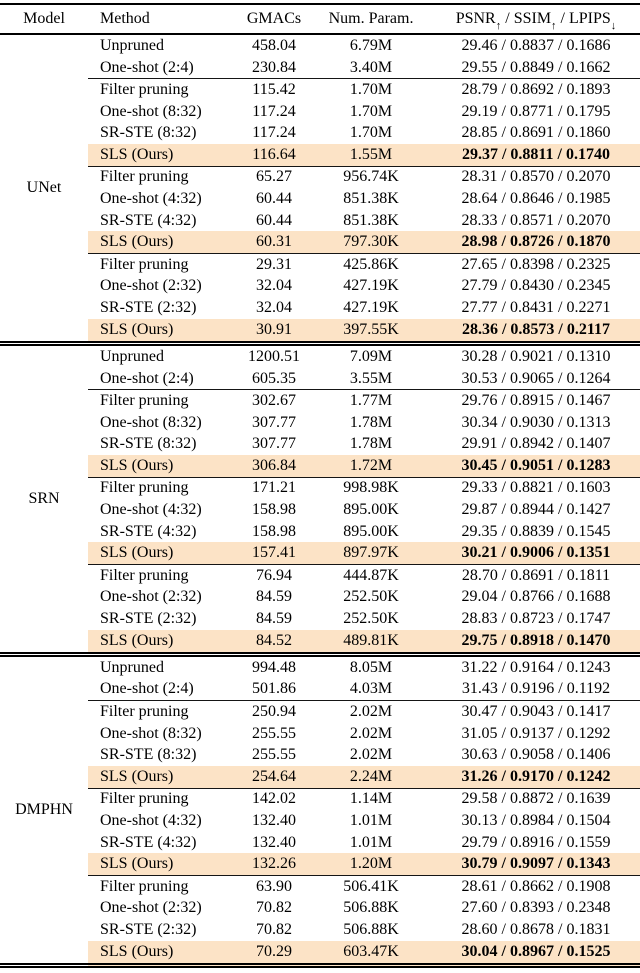  I want to click on num-param-cell: 956.74K, so click(371, 177).